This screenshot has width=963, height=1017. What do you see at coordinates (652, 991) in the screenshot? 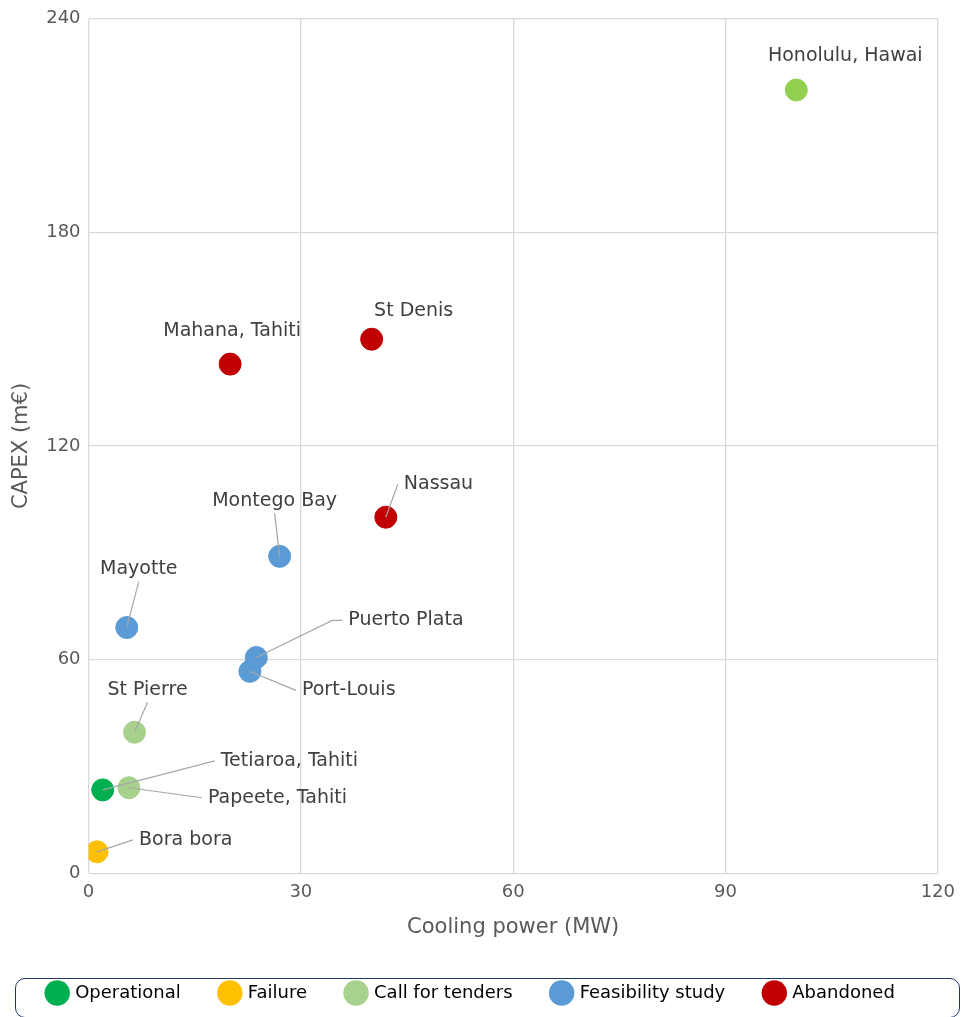
I see `legend-label: Feasibility study` at bounding box center [652, 991].